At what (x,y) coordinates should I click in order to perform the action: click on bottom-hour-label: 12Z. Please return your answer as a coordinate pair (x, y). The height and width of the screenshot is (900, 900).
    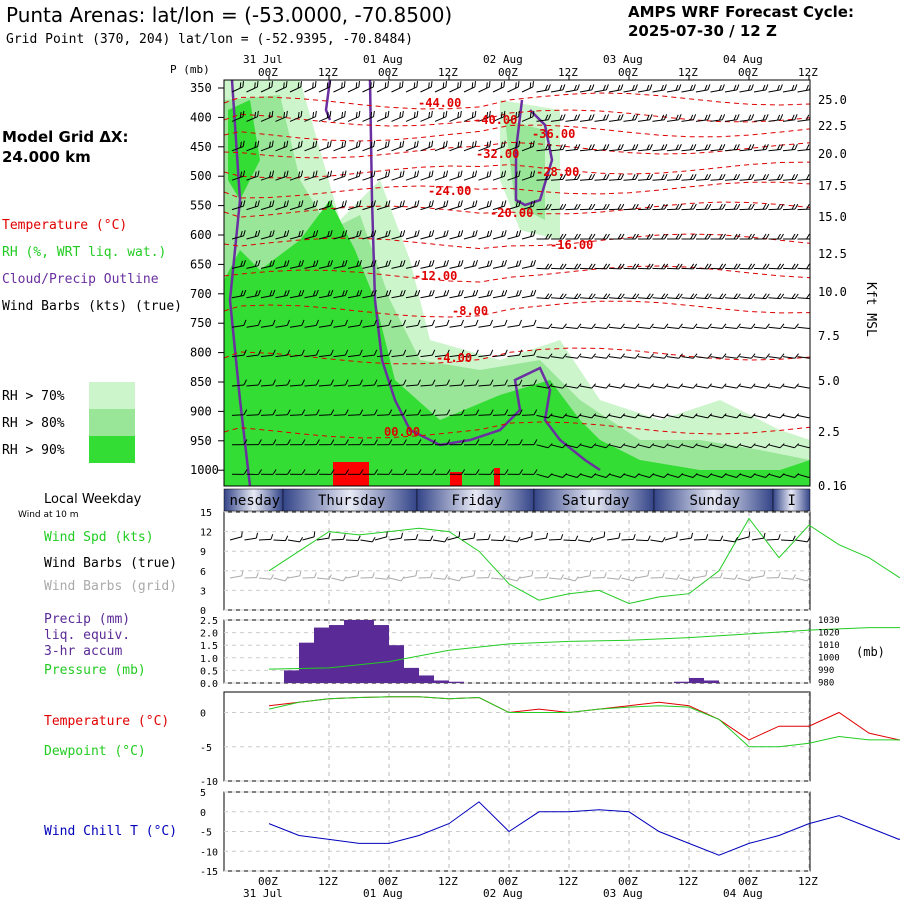
    Looking at the image, I should click on (448, 881).